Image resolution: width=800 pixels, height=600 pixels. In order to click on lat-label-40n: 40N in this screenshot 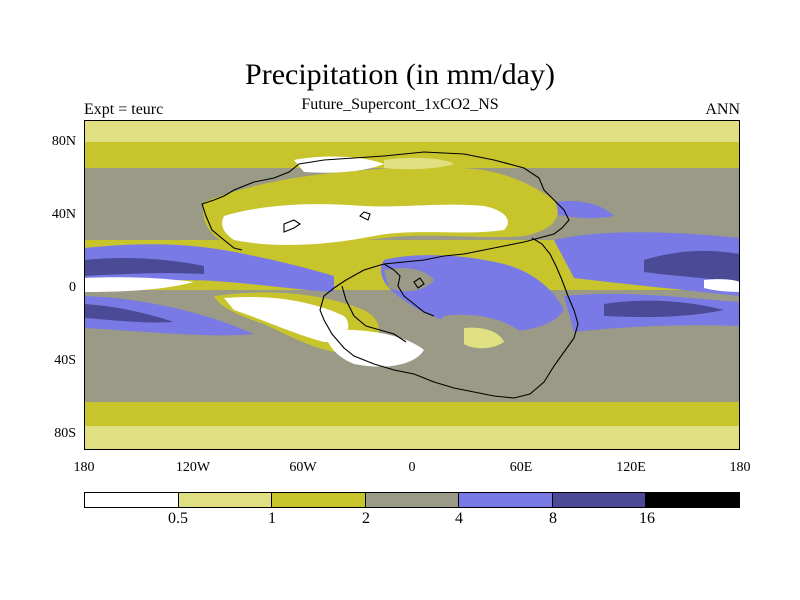, I will do `click(63, 214)`.